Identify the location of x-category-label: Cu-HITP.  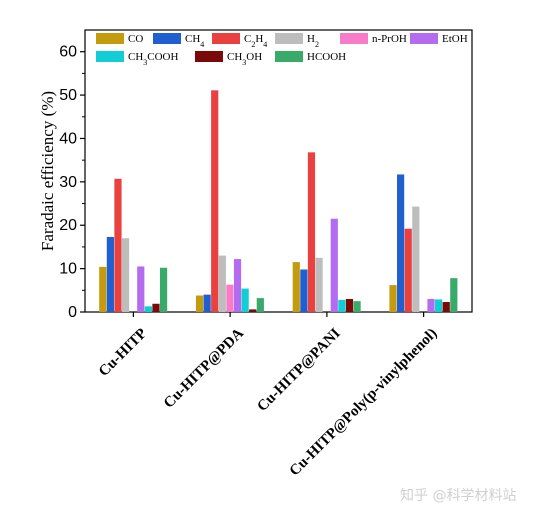
(123, 353).